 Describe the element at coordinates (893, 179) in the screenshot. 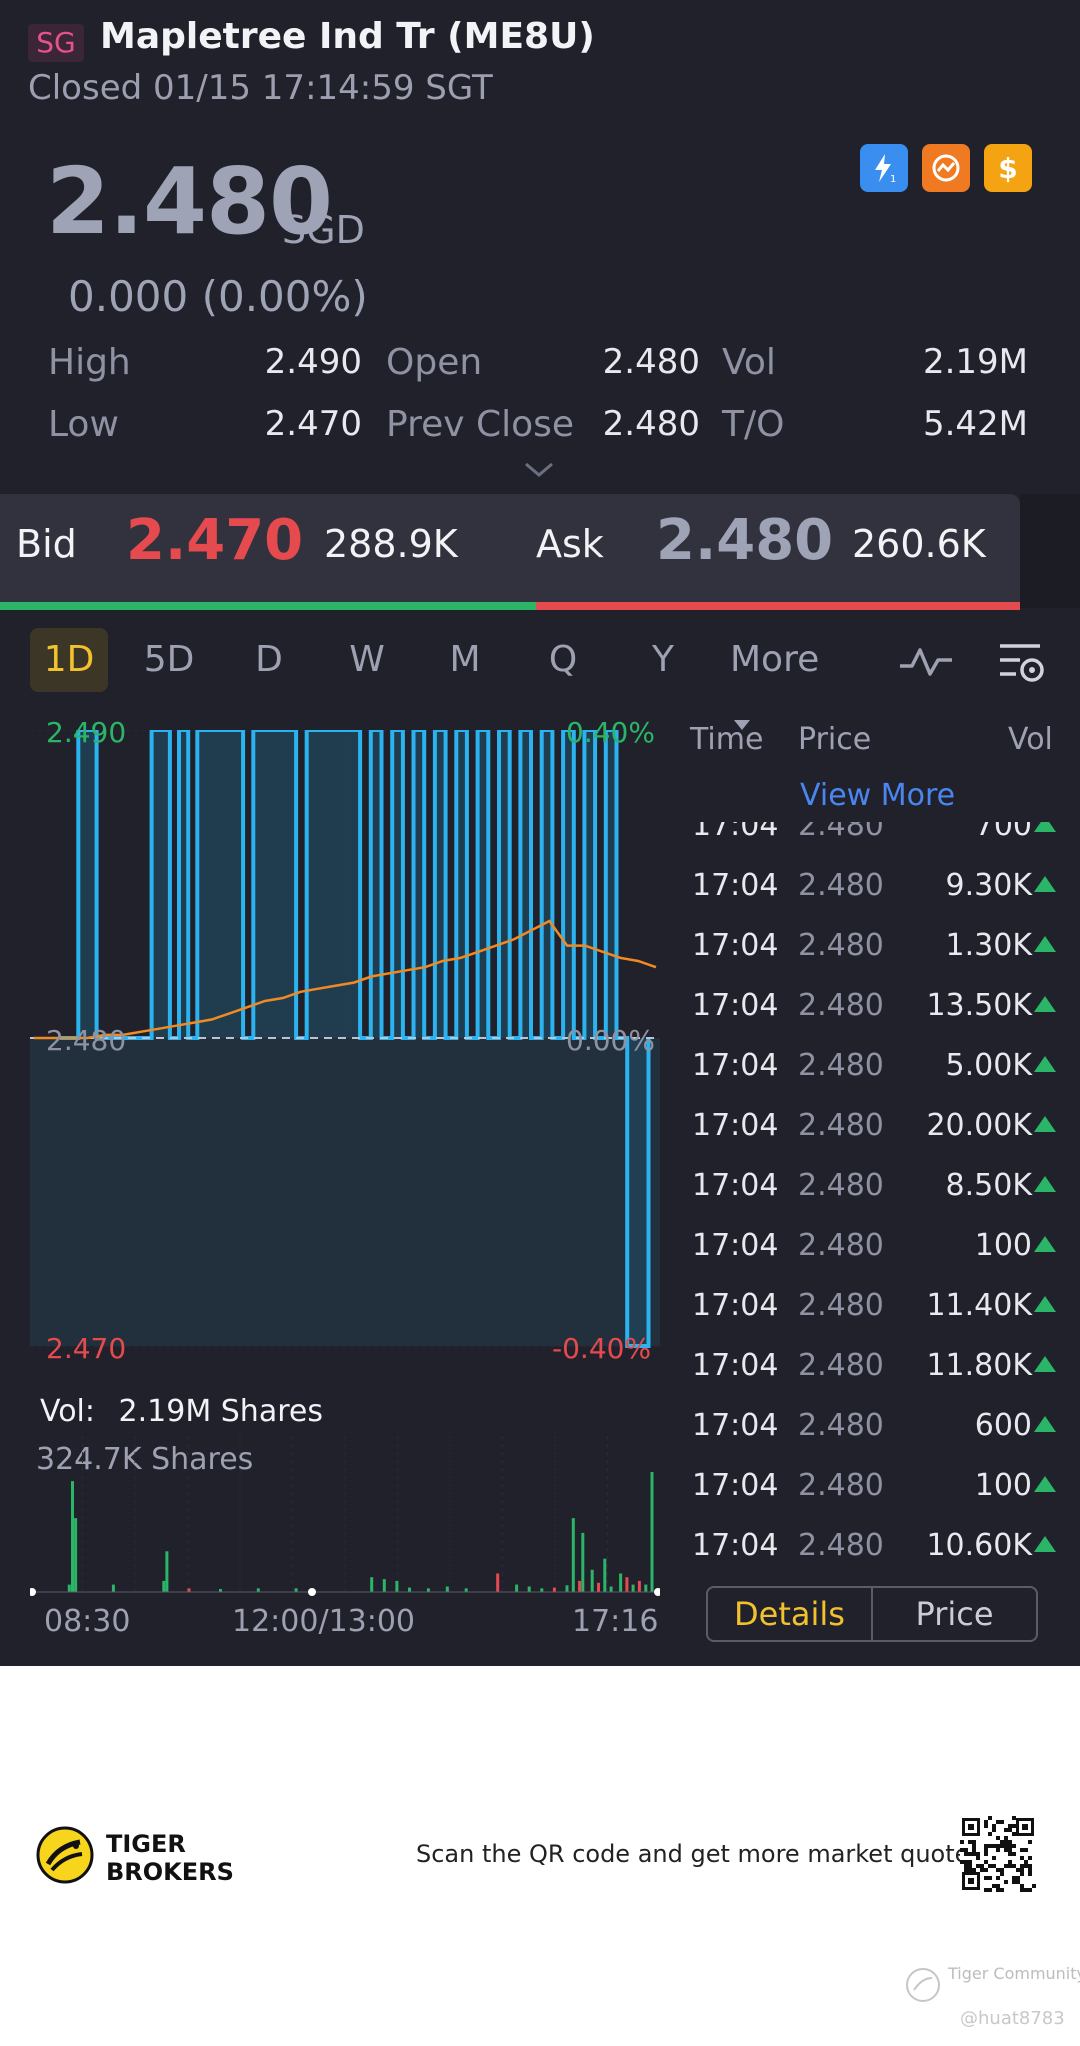

I see `svg-text: 1` at that location.